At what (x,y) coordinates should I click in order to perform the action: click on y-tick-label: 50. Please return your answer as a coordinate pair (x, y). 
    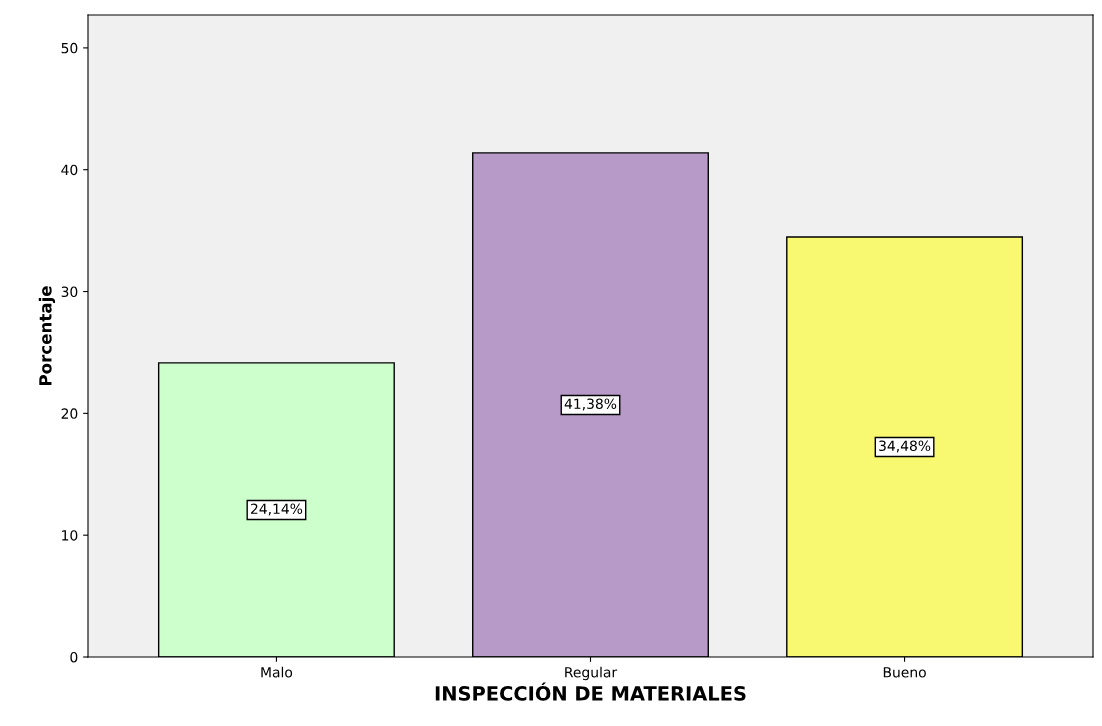
    Looking at the image, I should click on (69, 48).